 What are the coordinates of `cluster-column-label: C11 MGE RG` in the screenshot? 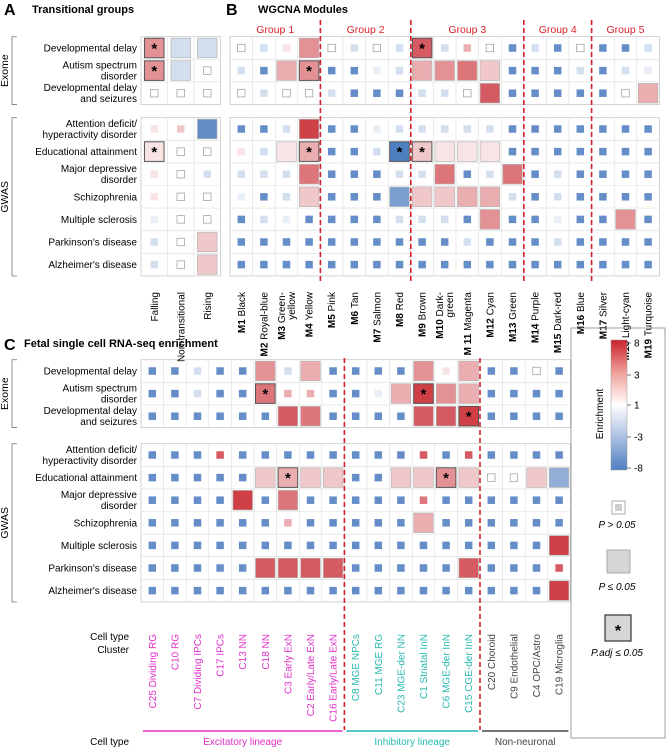 It's located at (379, 664).